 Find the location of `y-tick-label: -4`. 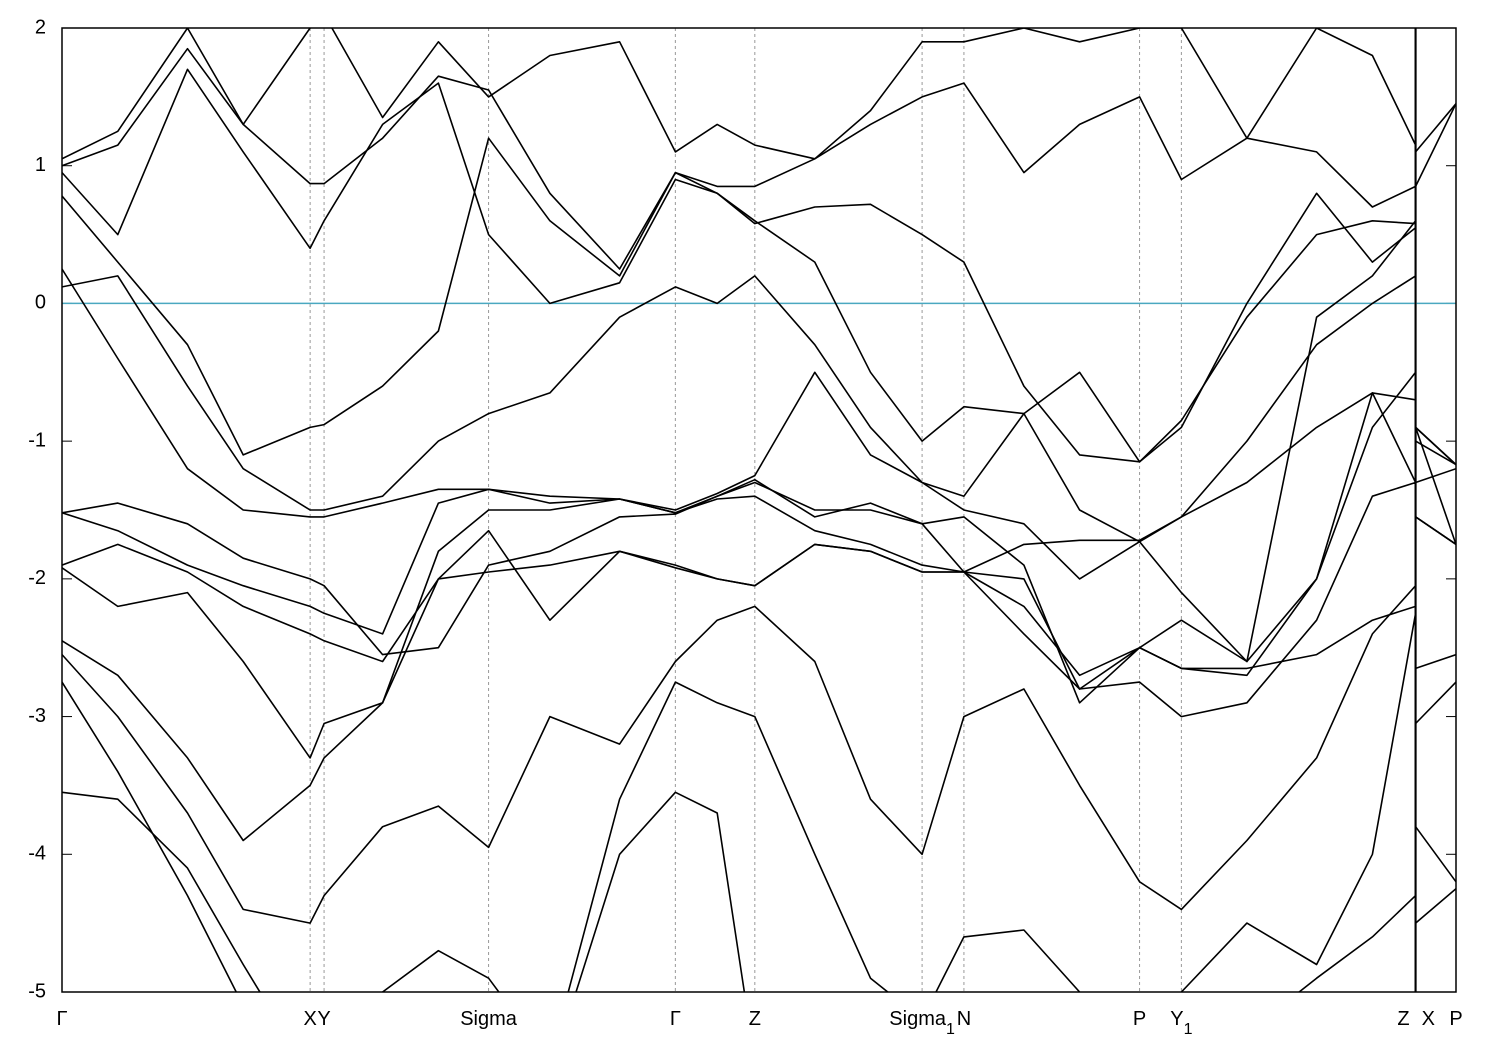

y-tick-label: -4 is located at coordinates (37, 854).